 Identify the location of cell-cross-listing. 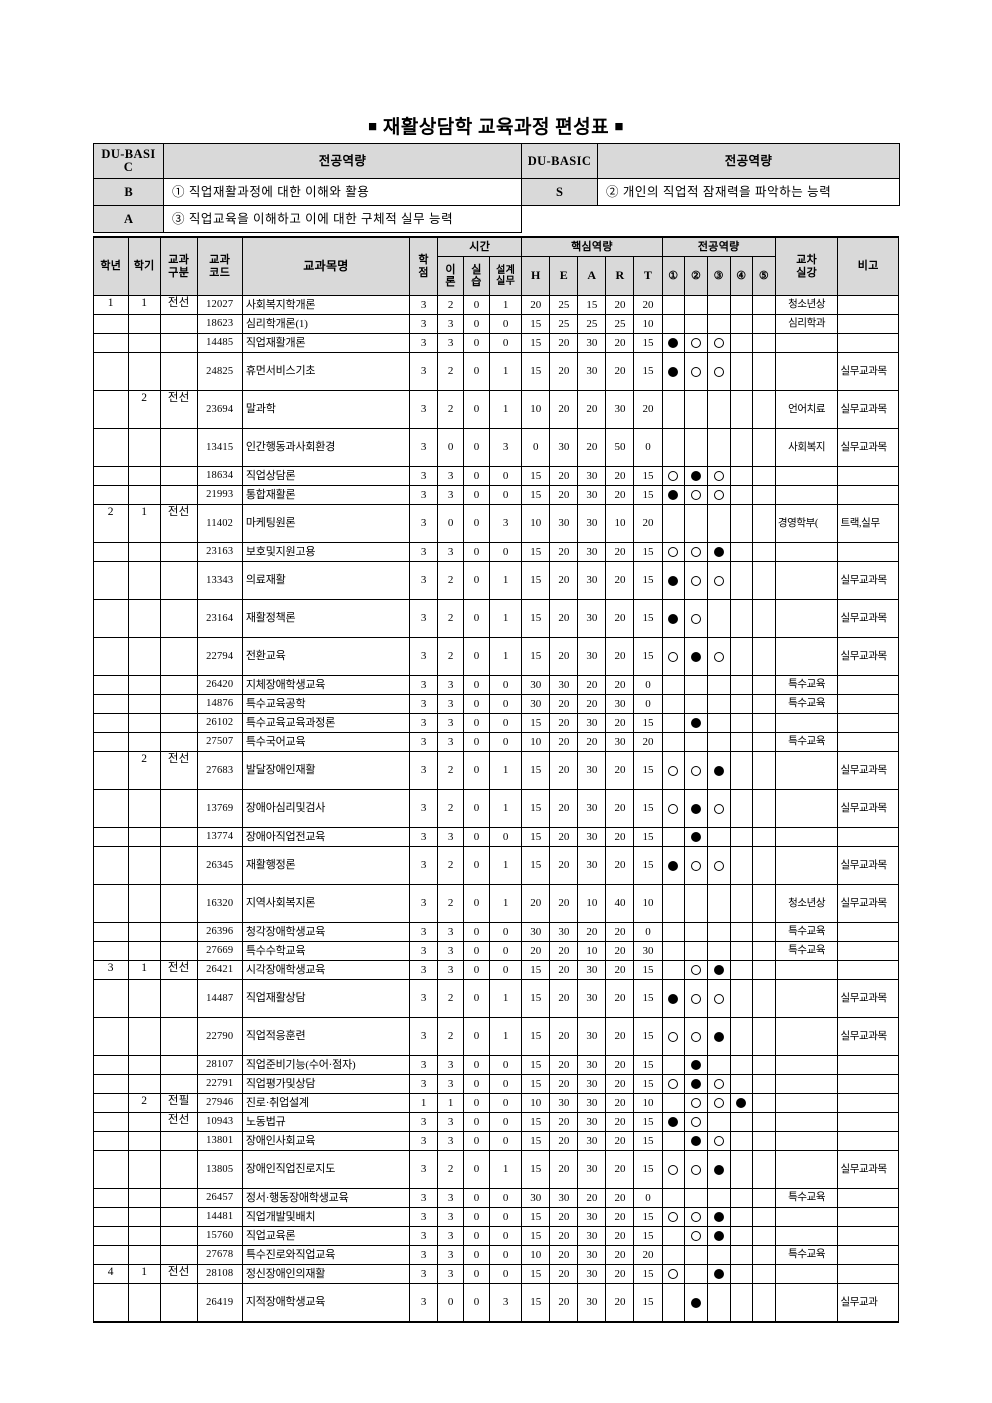
(806, 552).